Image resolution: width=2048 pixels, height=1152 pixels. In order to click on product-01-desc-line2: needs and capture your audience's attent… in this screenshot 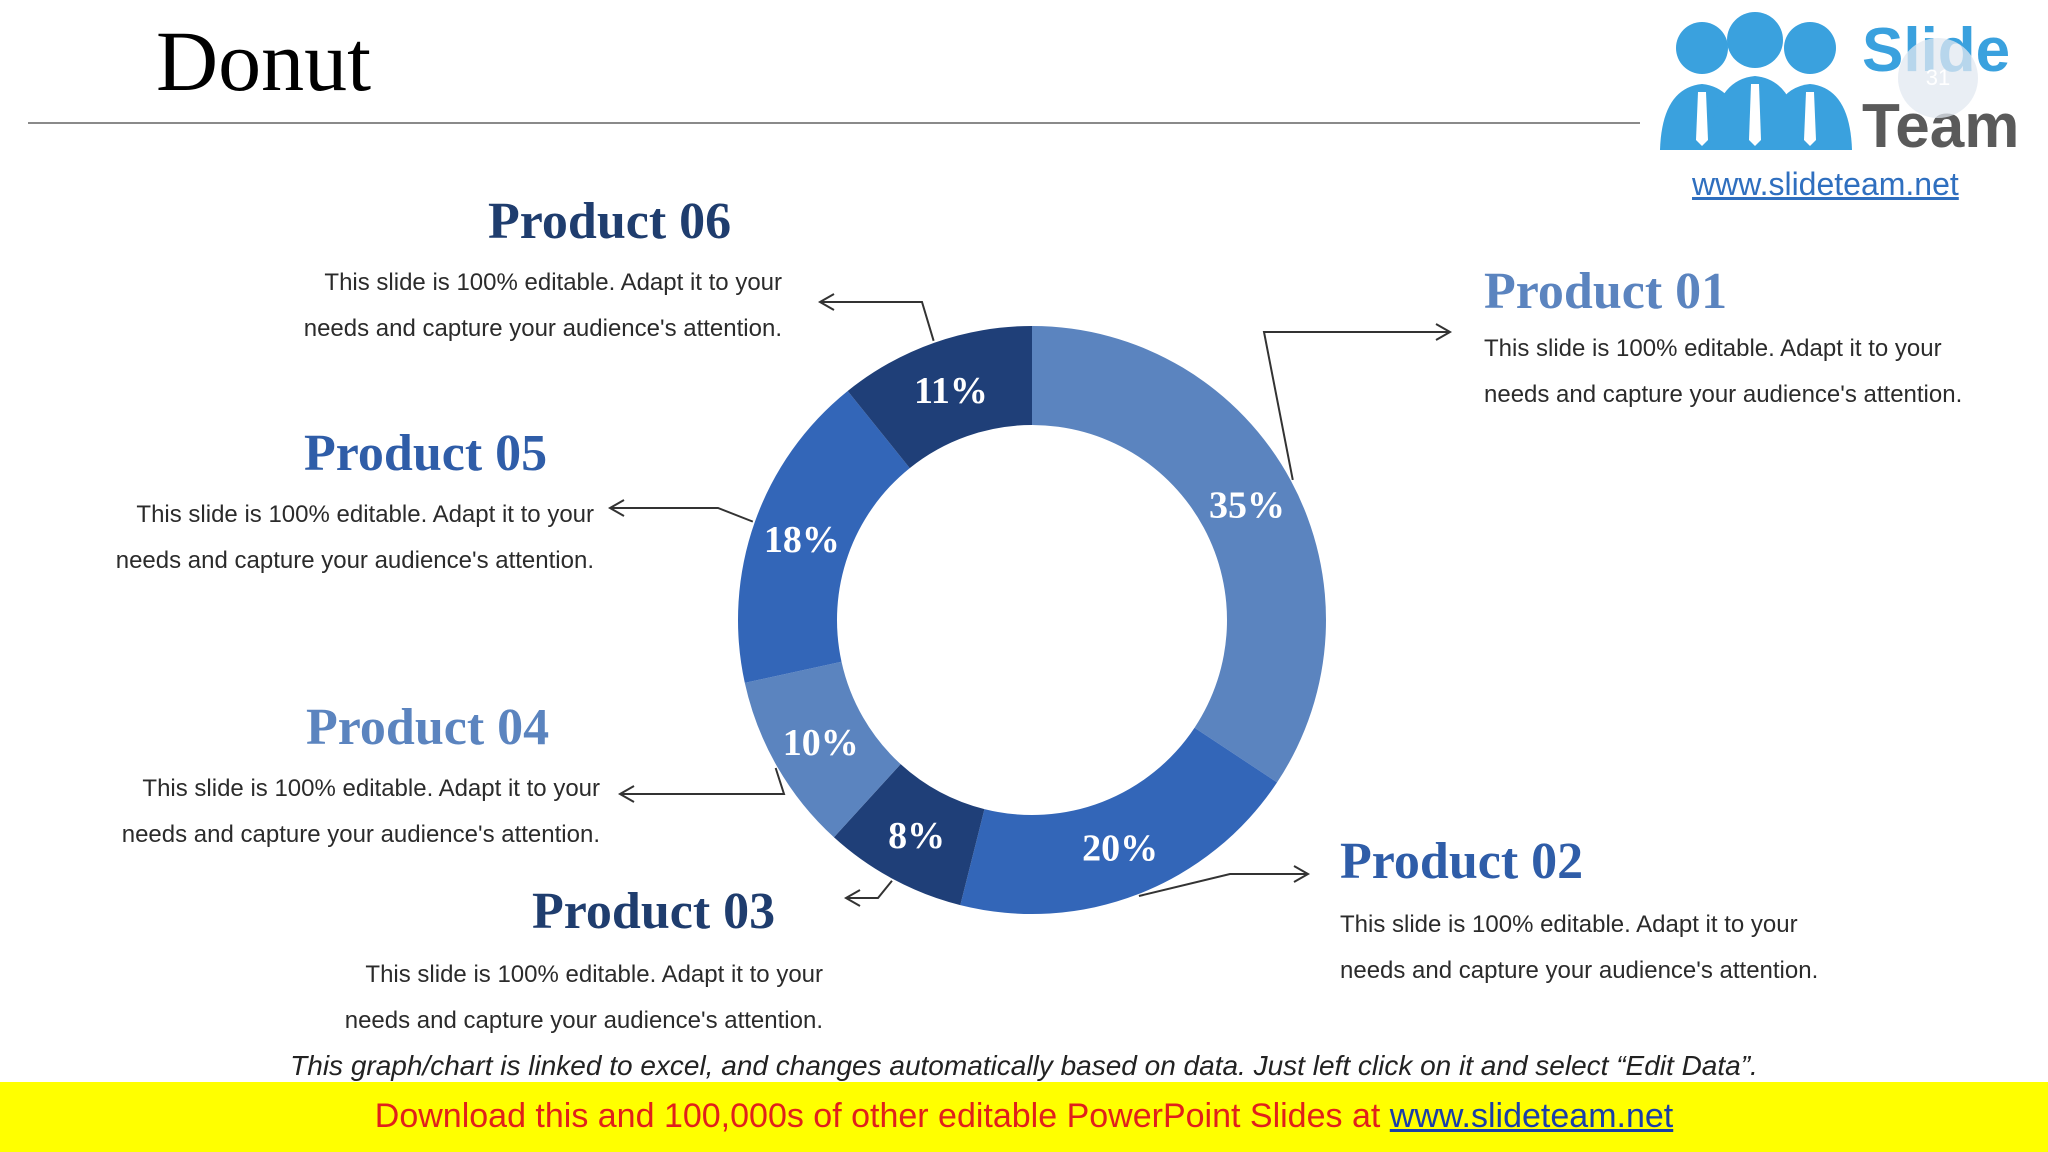, I will do `click(1723, 394)`.